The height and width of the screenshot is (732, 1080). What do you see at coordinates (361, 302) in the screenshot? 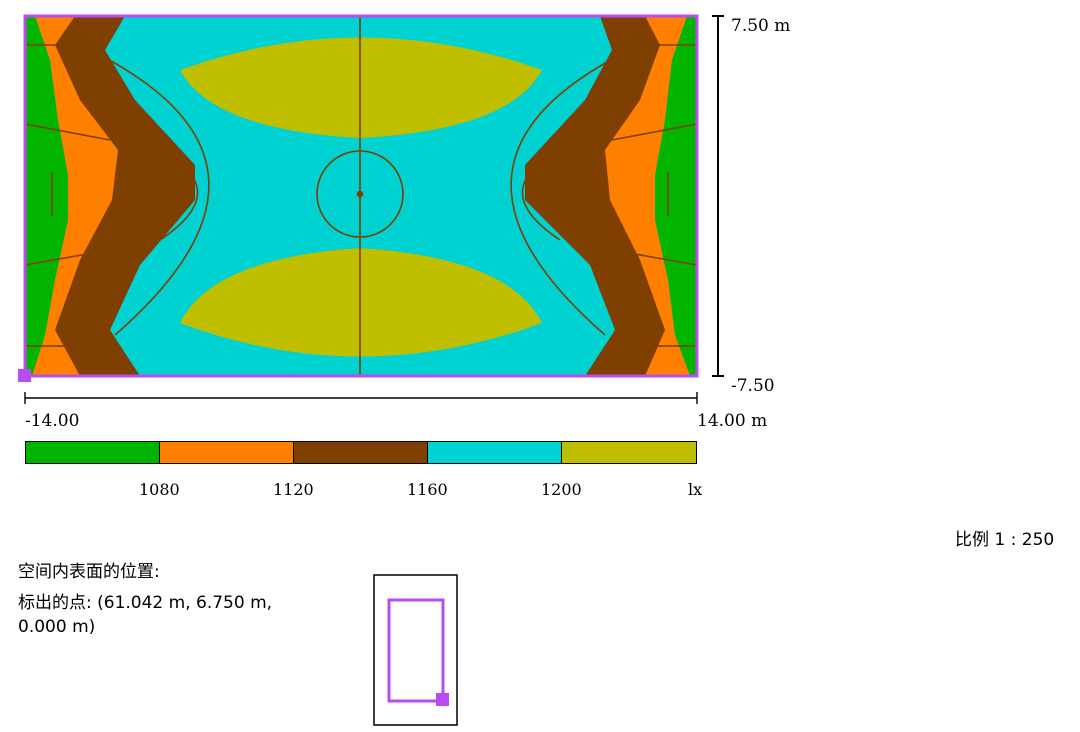
I see `contour-band-5-bottom` at bounding box center [361, 302].